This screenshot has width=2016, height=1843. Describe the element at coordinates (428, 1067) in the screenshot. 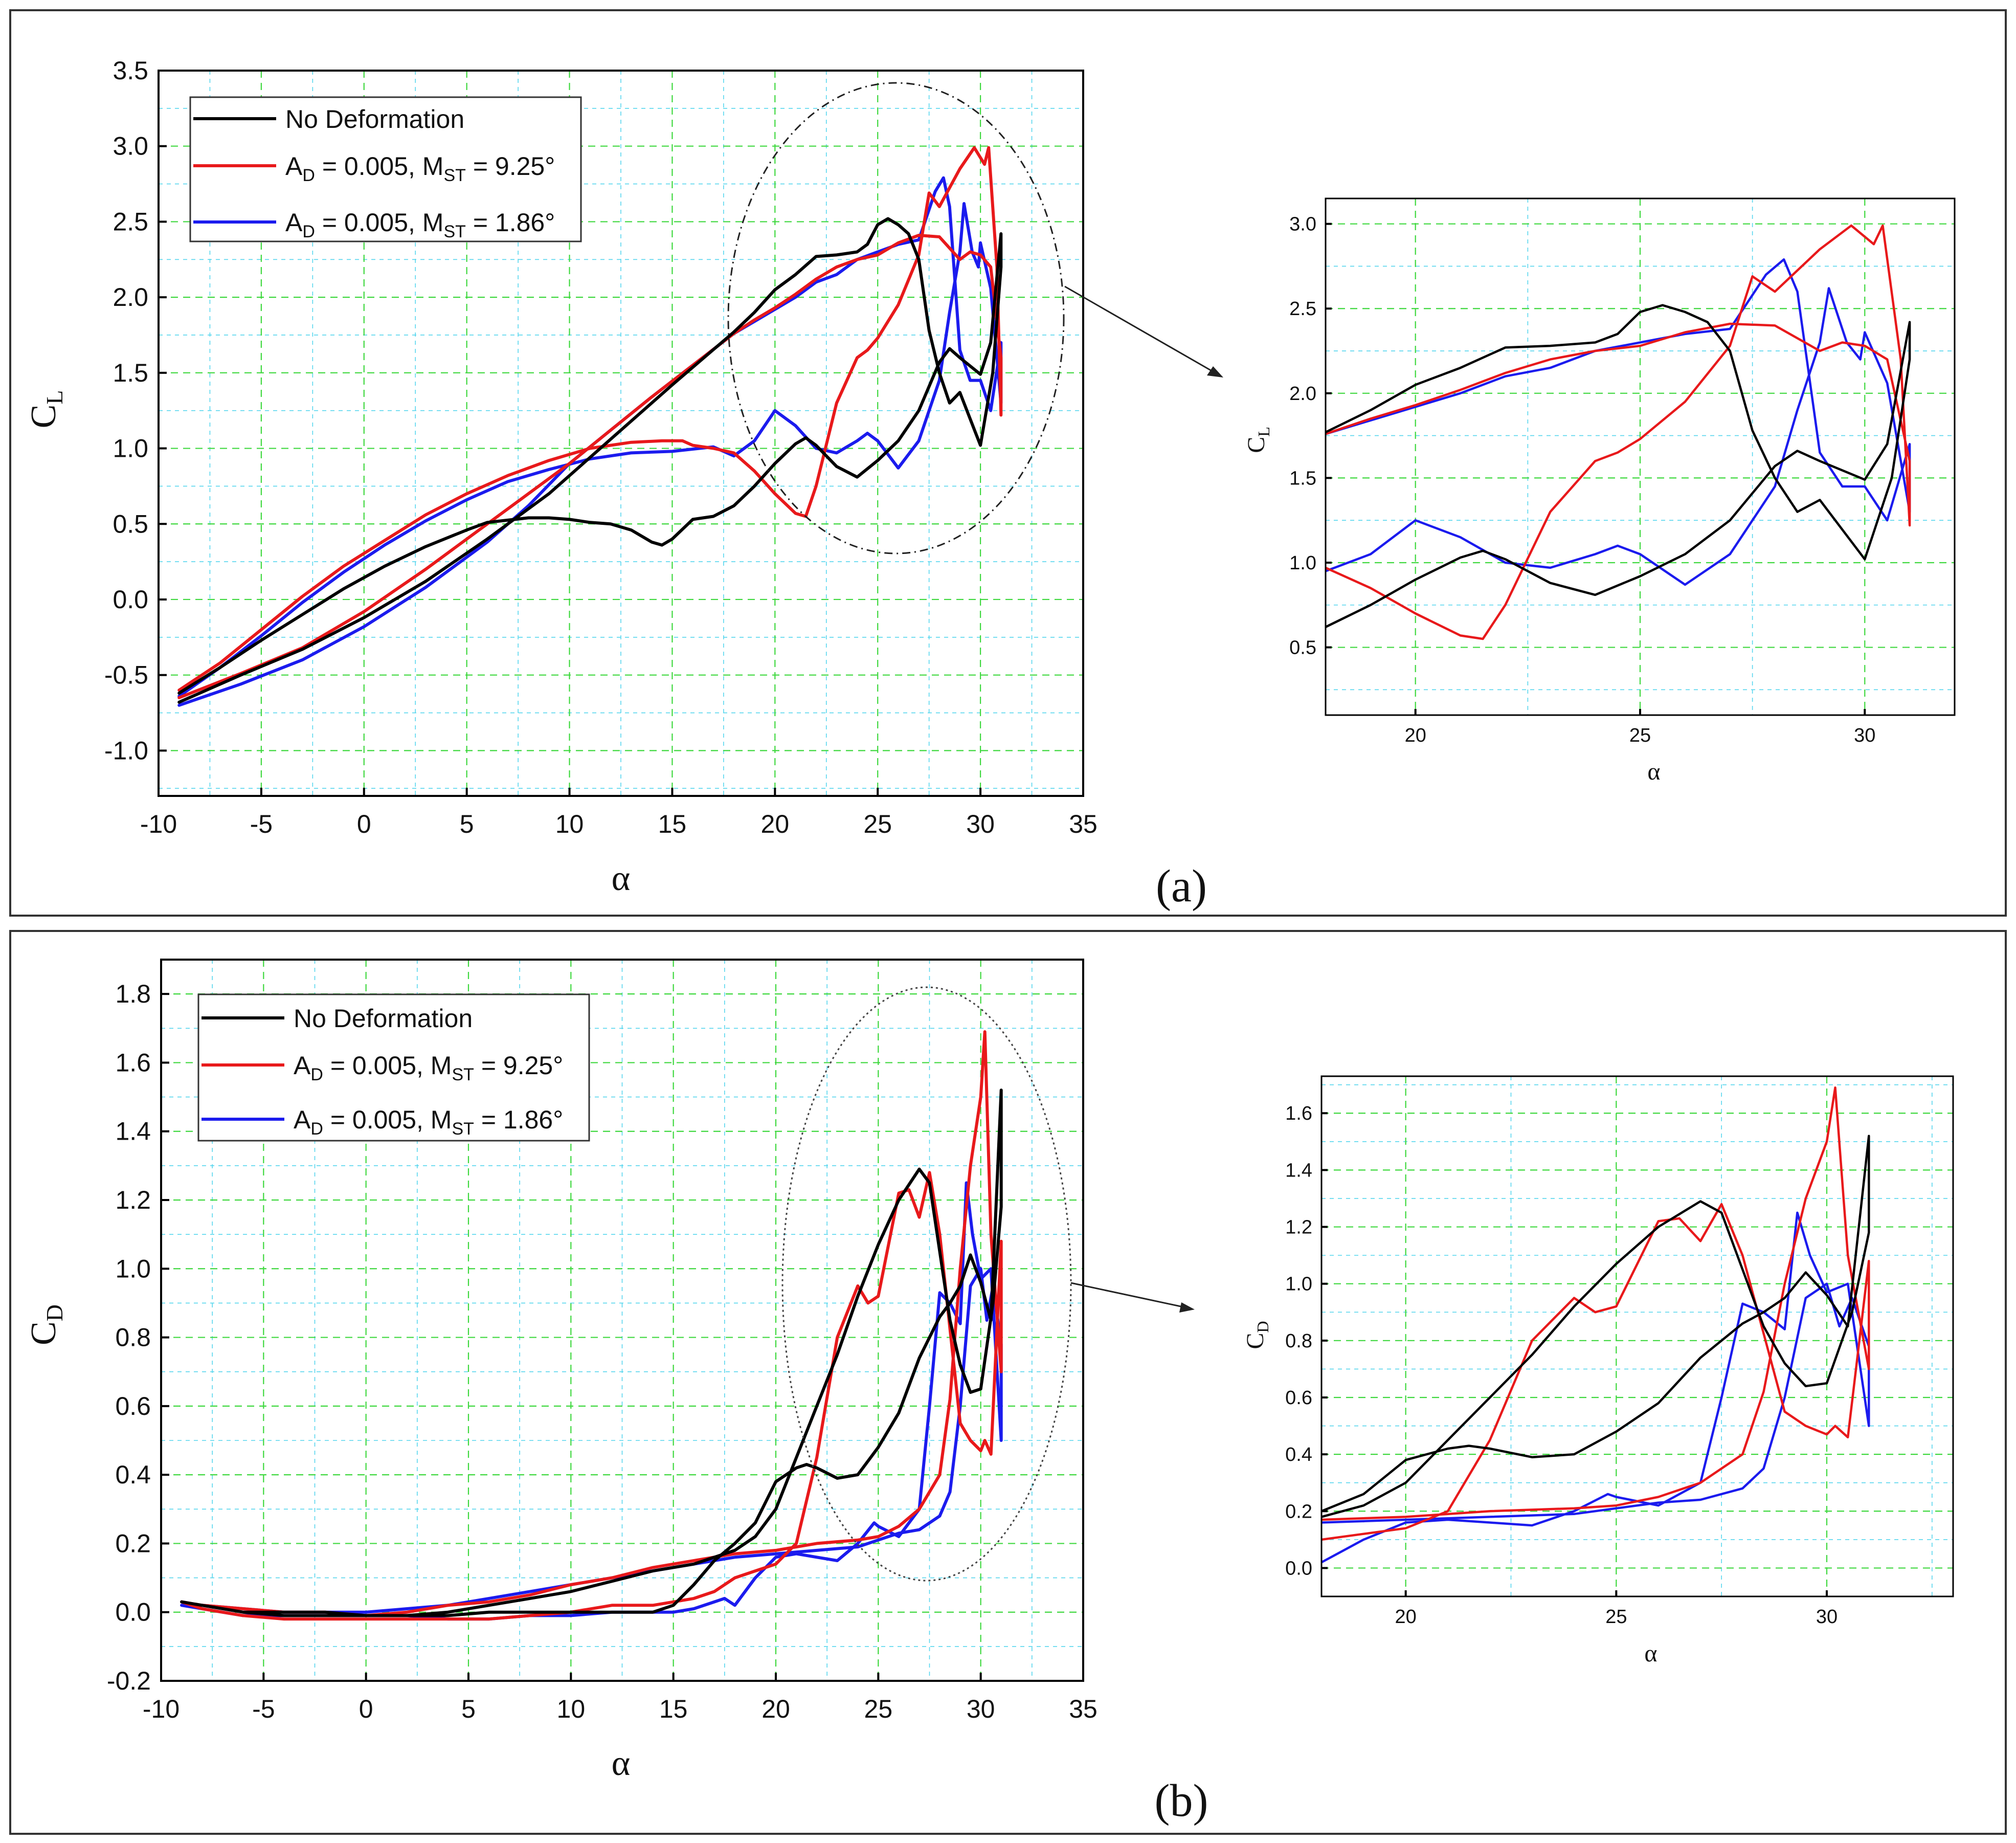

I see `legend-label-md925: AD = 0.005, MST = 9.25°` at that location.